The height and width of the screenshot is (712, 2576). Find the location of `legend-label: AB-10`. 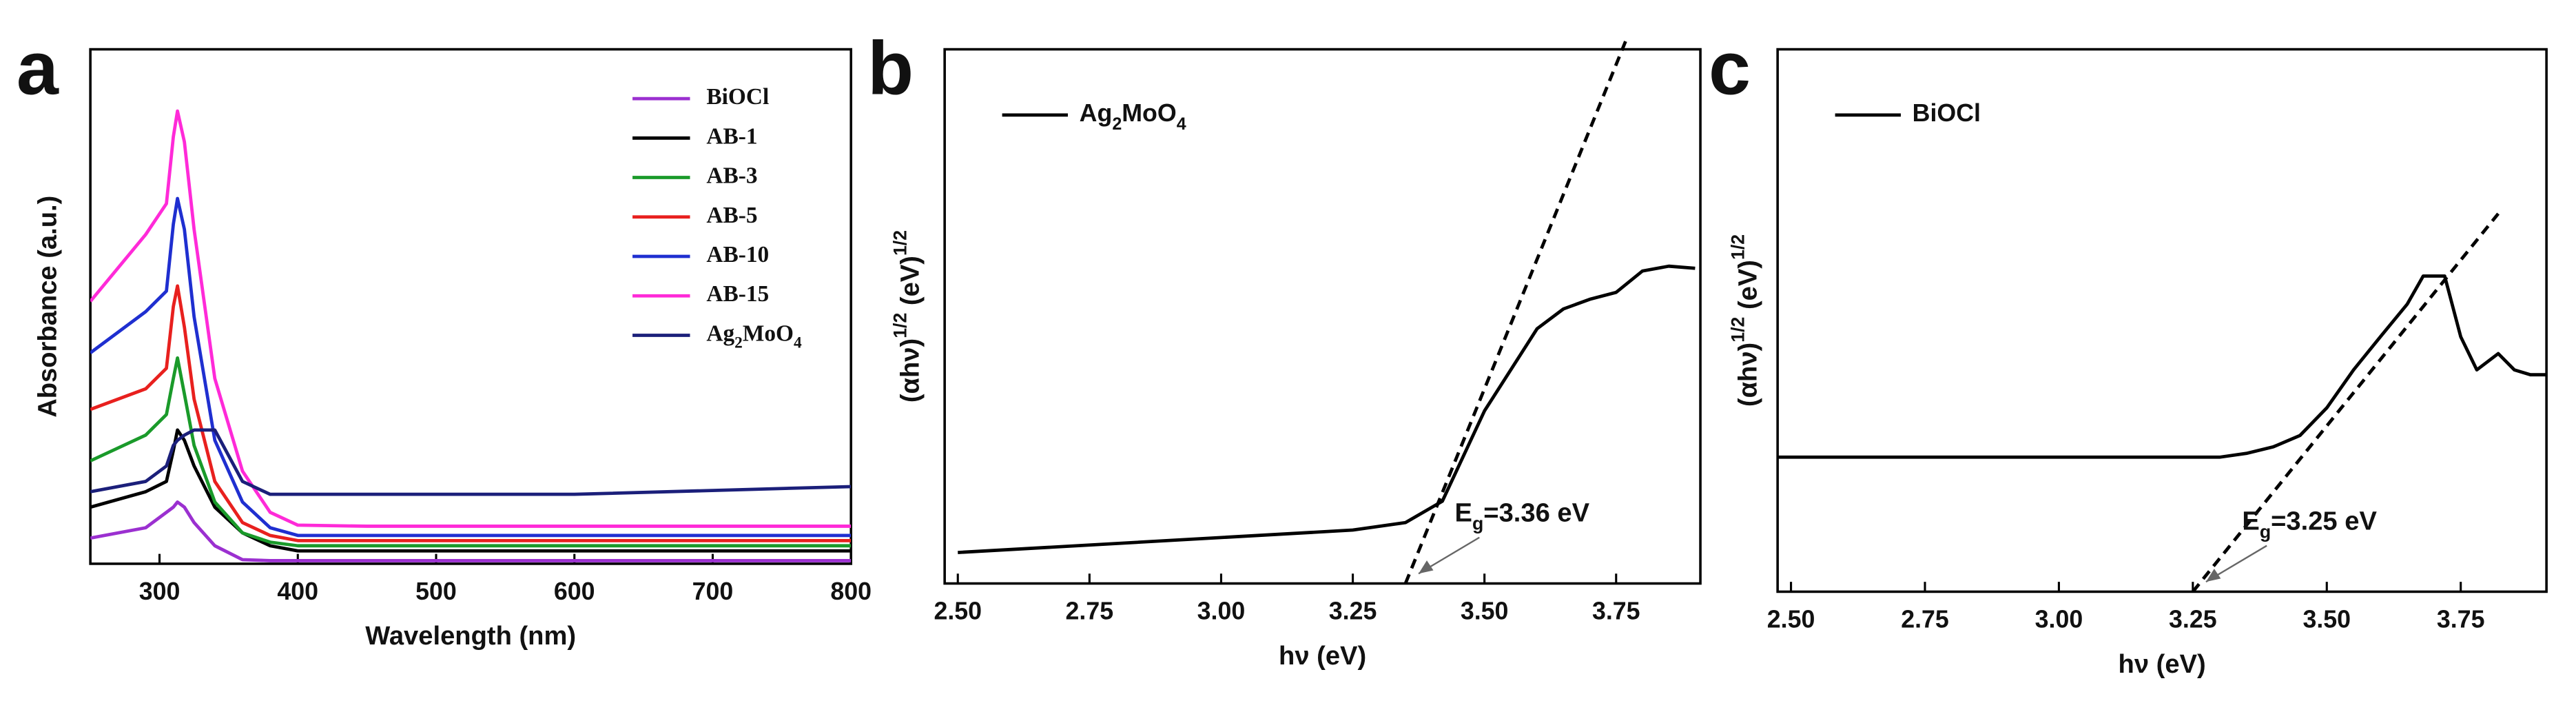

legend-label: AB-10 is located at coordinates (737, 254).